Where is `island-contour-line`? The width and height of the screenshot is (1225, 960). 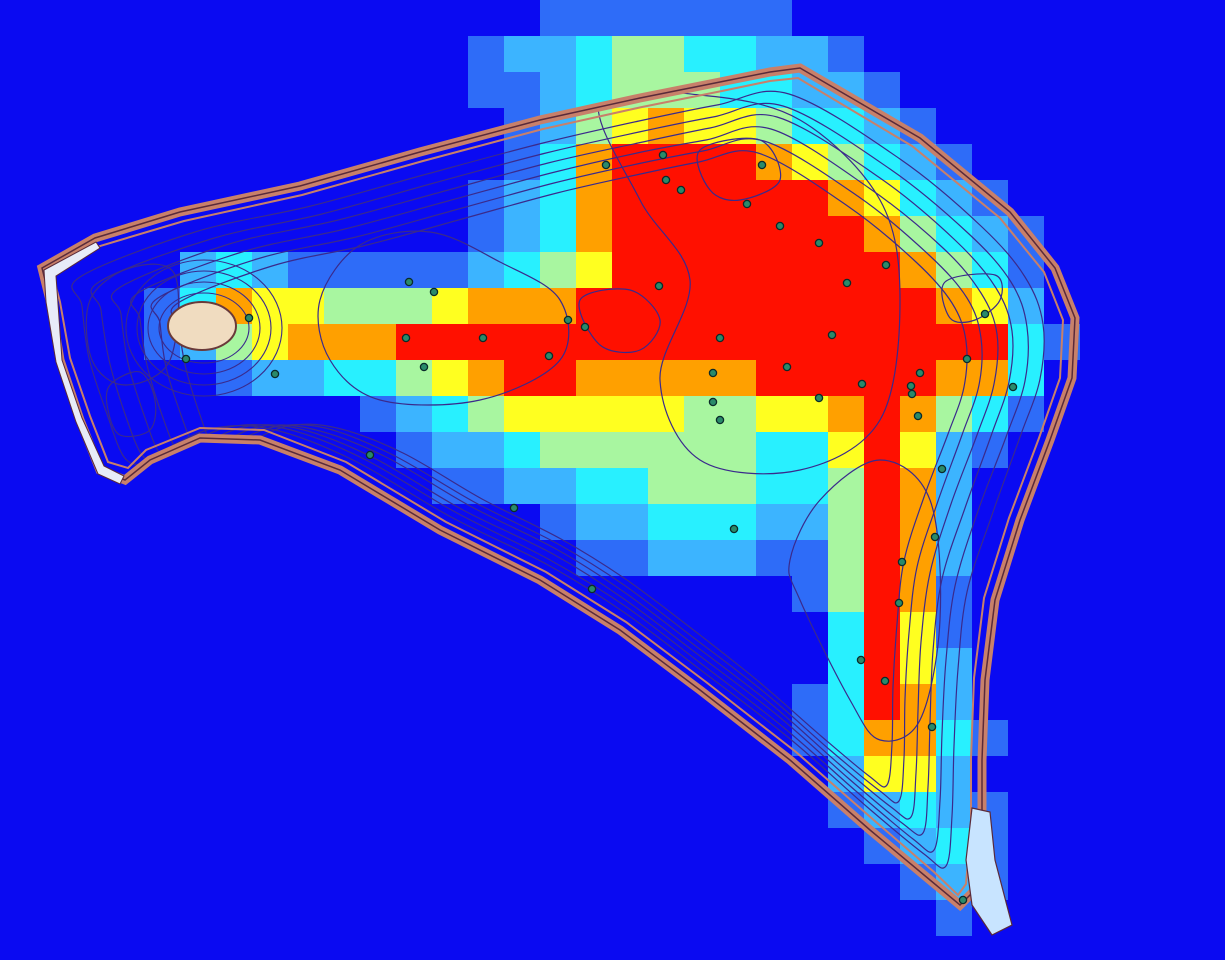 island-contour-line is located at coordinates (204, 328).